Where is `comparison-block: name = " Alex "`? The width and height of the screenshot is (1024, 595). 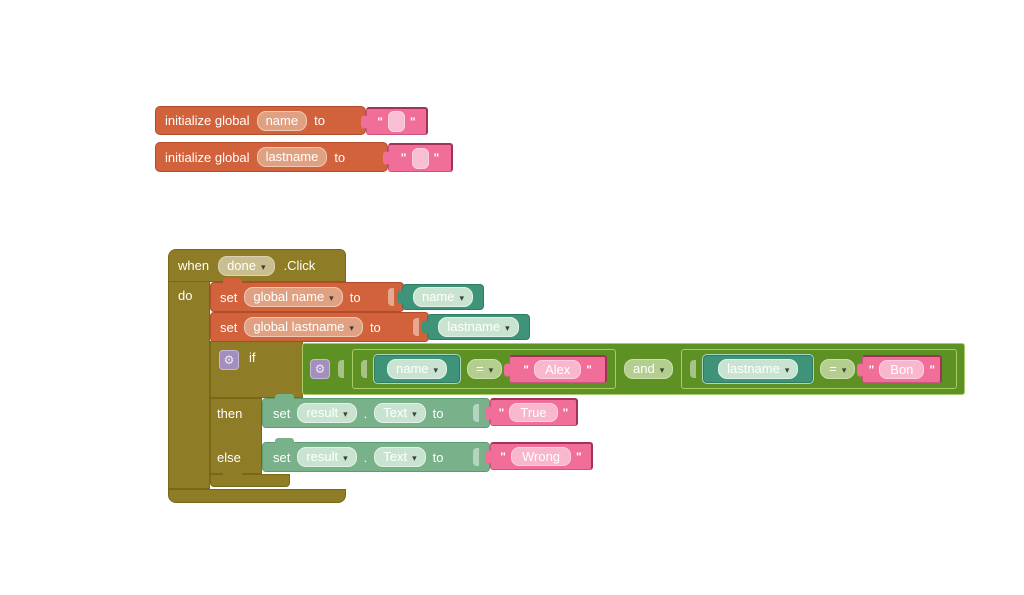
comparison-block: name = " Alex " is located at coordinates (484, 369).